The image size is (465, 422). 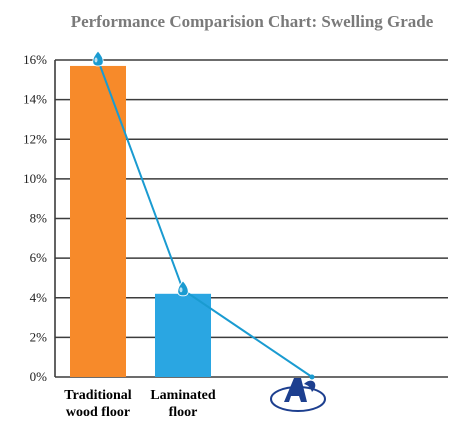 What do you see at coordinates (35, 59) in the screenshot?
I see `y-tick-label: 16%` at bounding box center [35, 59].